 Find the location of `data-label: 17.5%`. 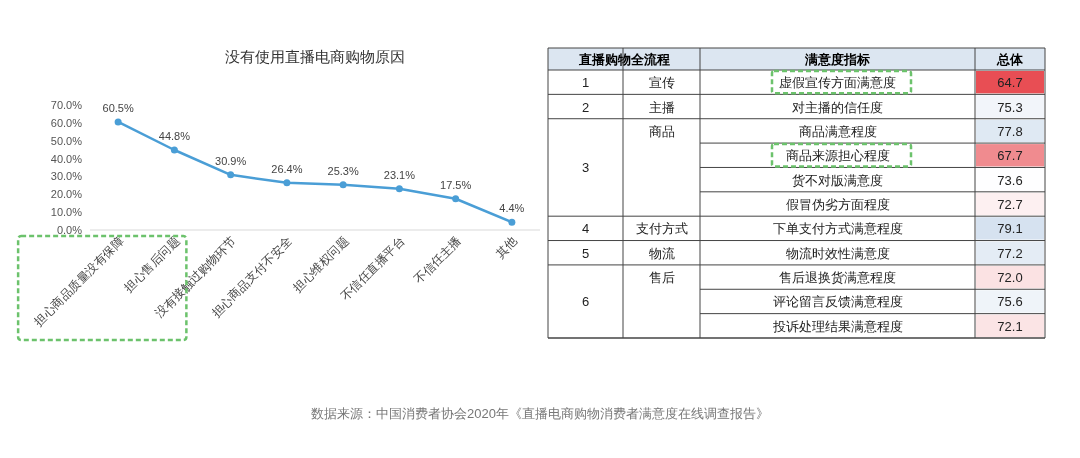

data-label: 17.5% is located at coordinates (456, 184).